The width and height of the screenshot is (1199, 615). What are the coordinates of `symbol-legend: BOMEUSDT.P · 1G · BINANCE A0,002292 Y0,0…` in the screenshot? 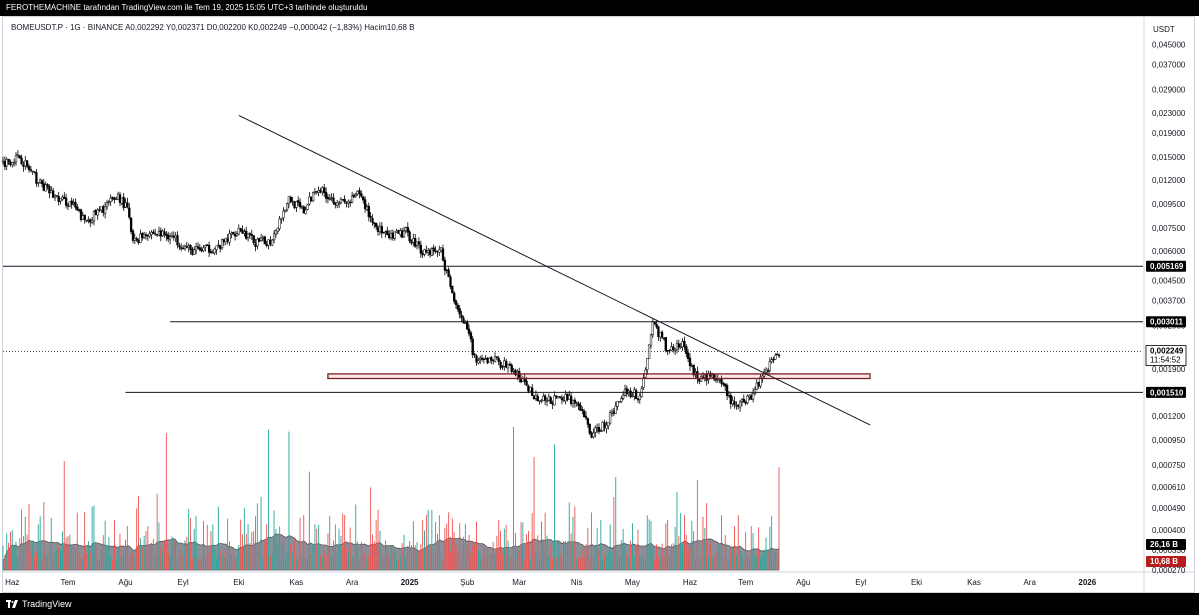 It's located at (213, 27).